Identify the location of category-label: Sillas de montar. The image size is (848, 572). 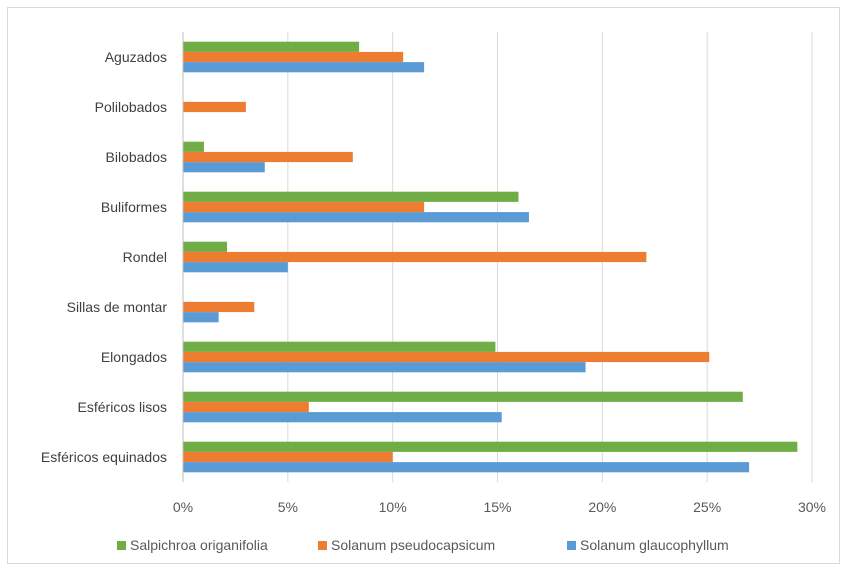
(117, 307).